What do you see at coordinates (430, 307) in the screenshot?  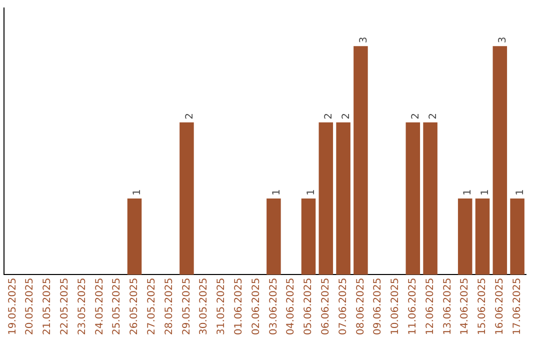 I see `x-tick-label: 12.06.2025` at bounding box center [430, 307].